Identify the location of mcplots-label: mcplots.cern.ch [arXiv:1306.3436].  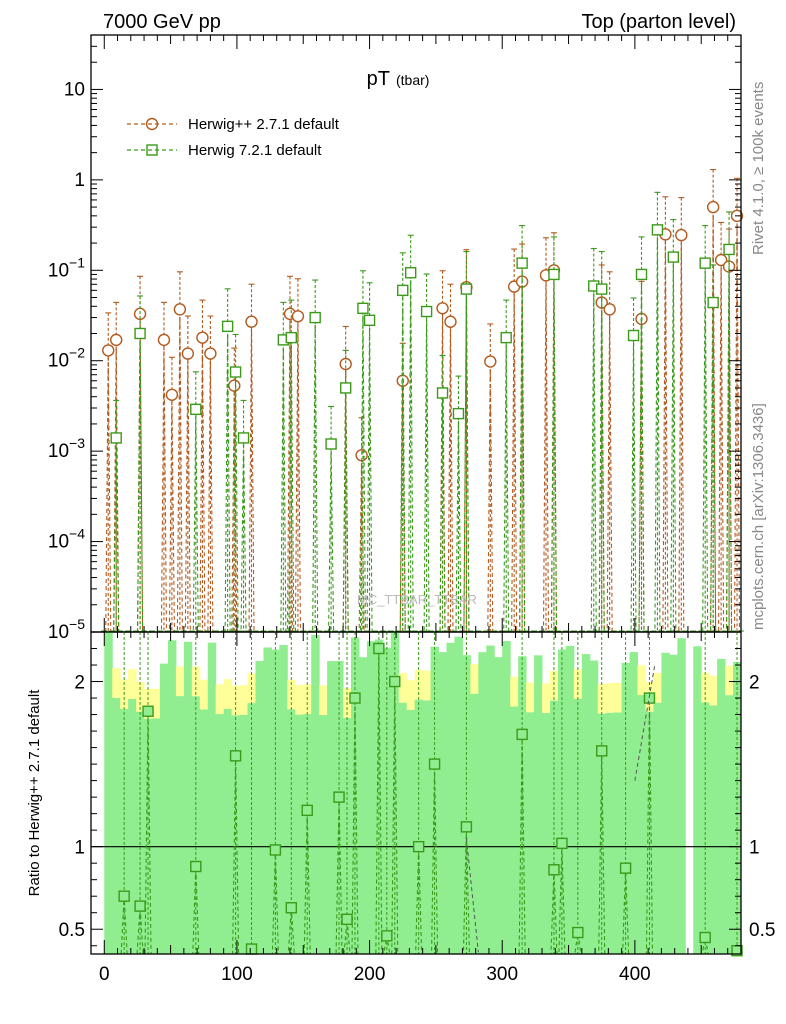
(758, 516).